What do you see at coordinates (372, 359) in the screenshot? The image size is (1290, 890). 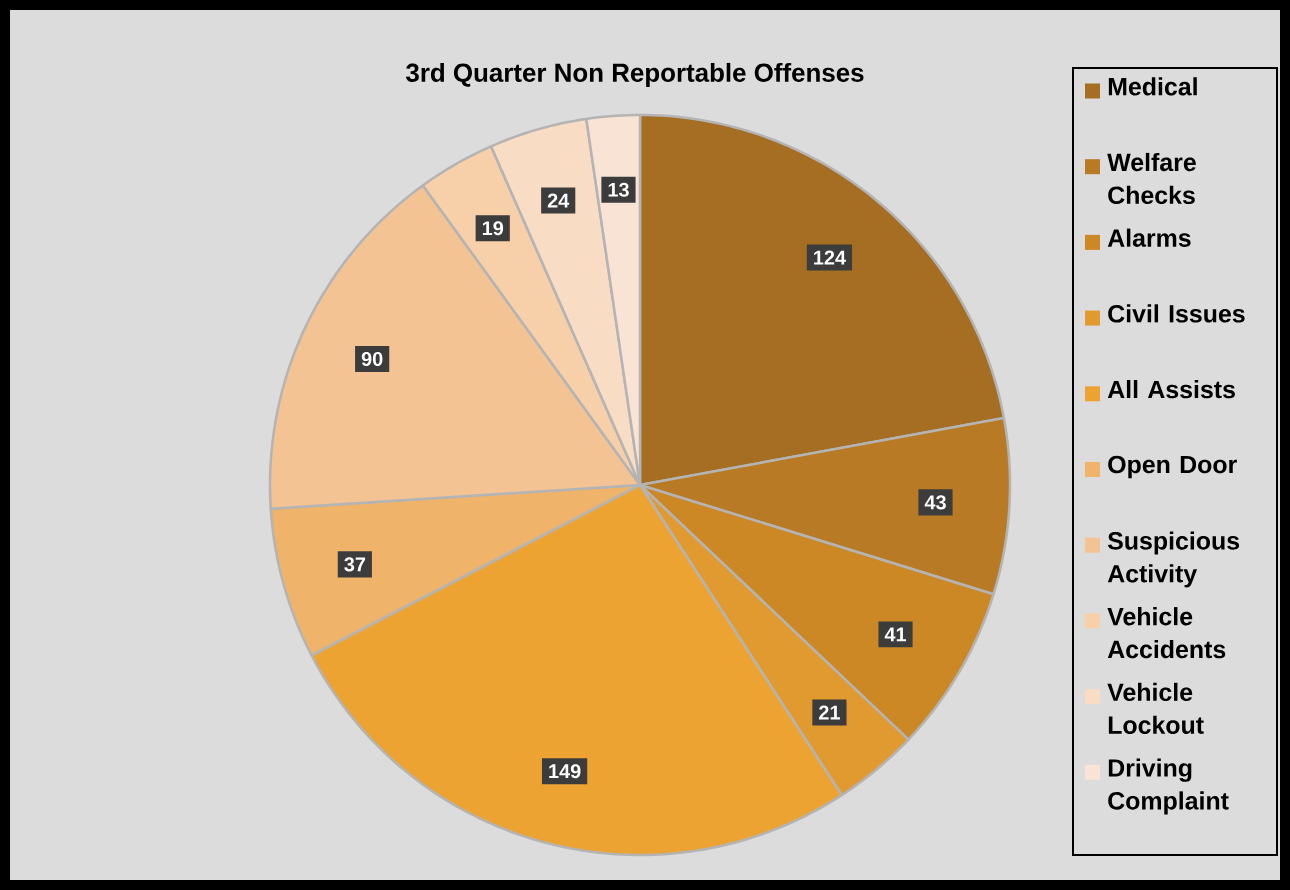 I see `data-label: 90` at bounding box center [372, 359].